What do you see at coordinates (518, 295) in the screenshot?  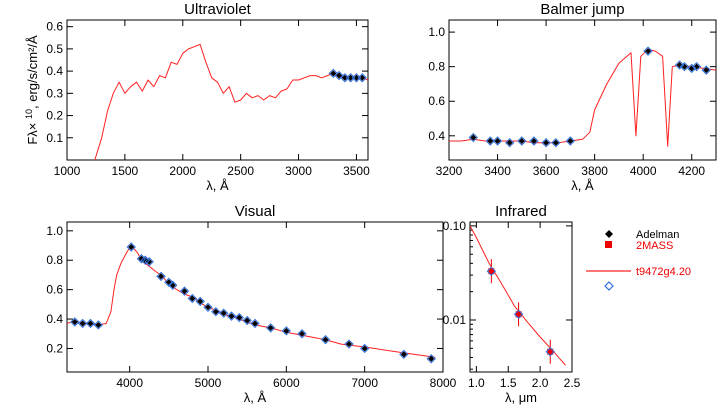 I see `ir-model-line` at bounding box center [518, 295].